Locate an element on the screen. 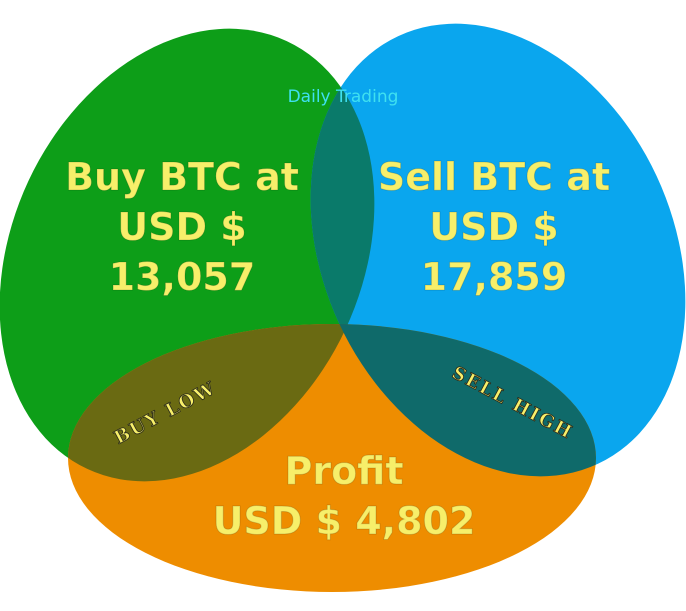 This screenshot has width=686, height=611. sell-value: 17,859 is located at coordinates (494, 277).